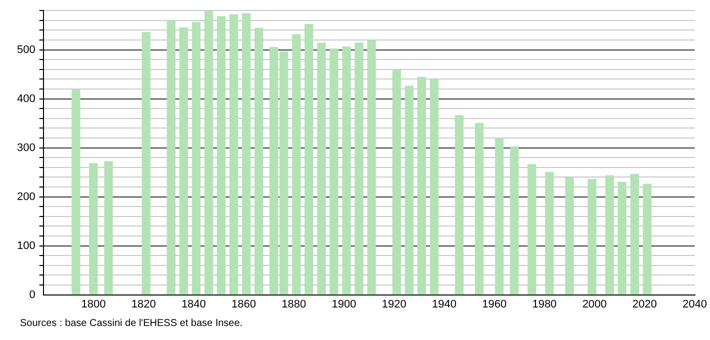 The width and height of the screenshot is (710, 340). Describe the element at coordinates (32, 294) in the screenshot. I see `y-tick-label: 0` at that location.